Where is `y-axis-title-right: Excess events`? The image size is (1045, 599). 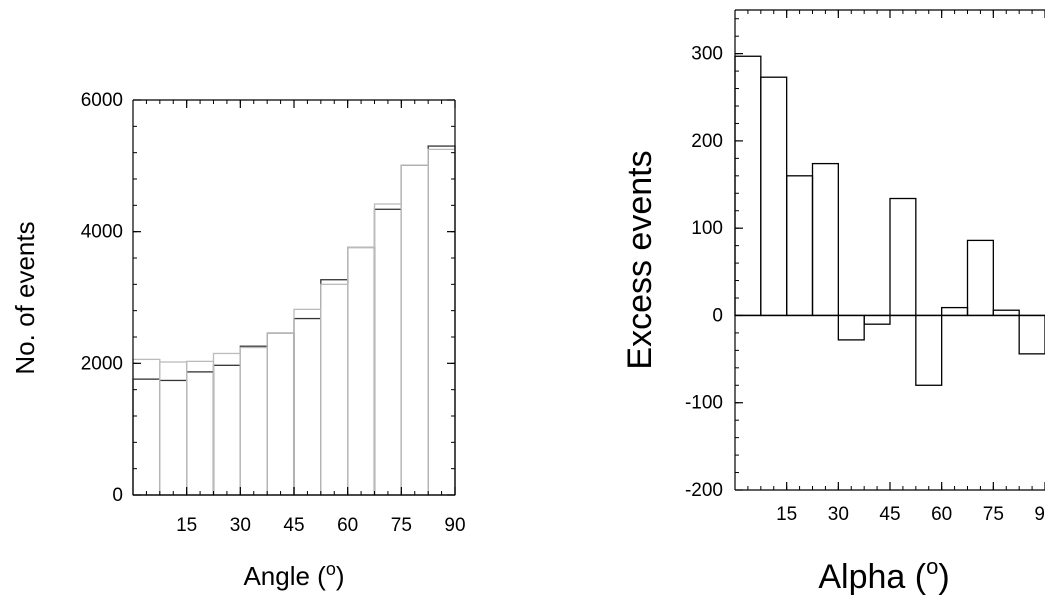
y-axis-title-right: Excess events is located at coordinates (640, 259).